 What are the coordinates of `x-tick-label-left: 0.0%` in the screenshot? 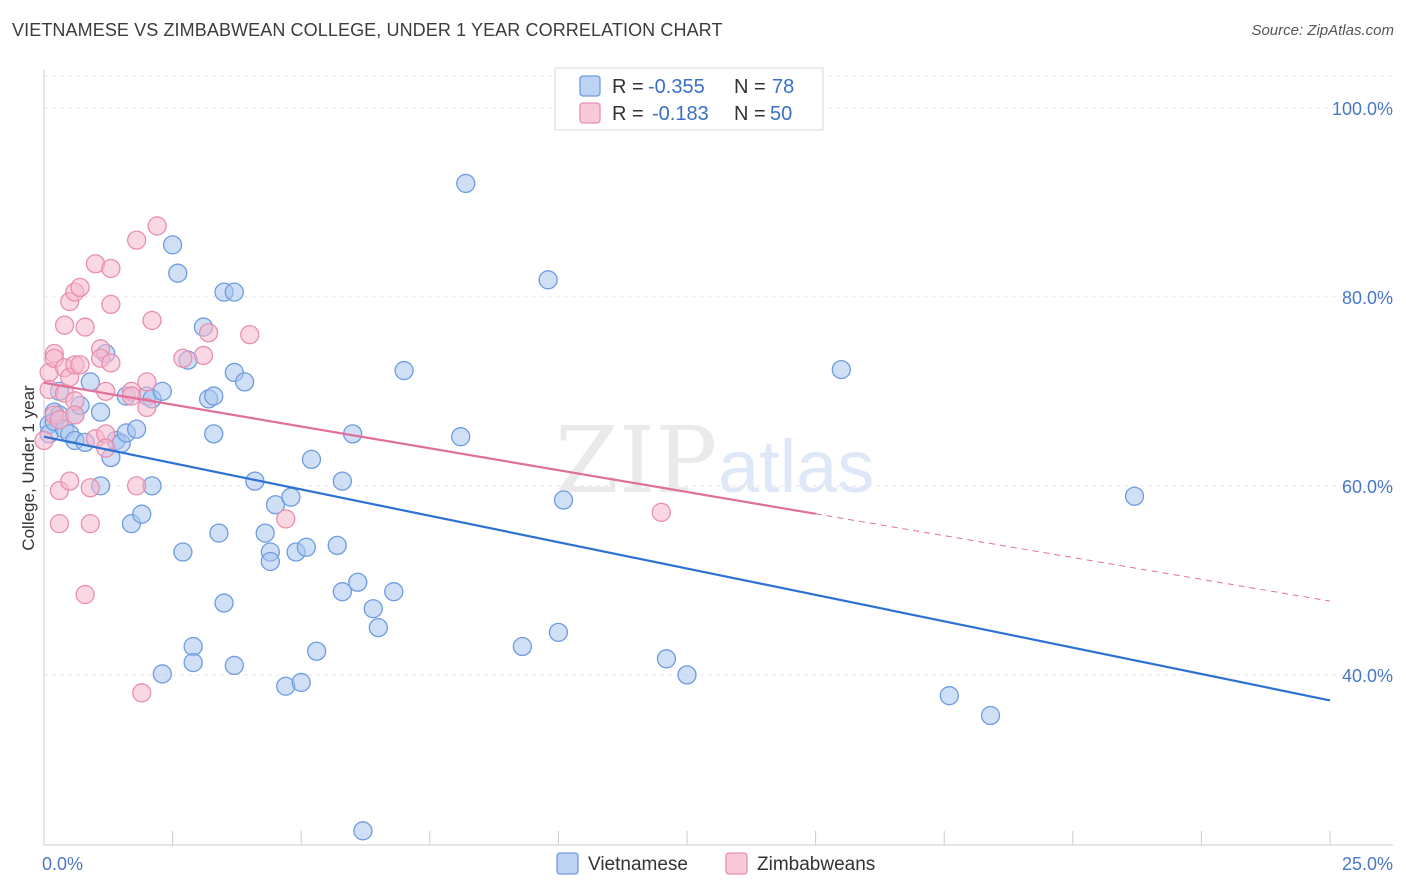 It's located at (62, 864).